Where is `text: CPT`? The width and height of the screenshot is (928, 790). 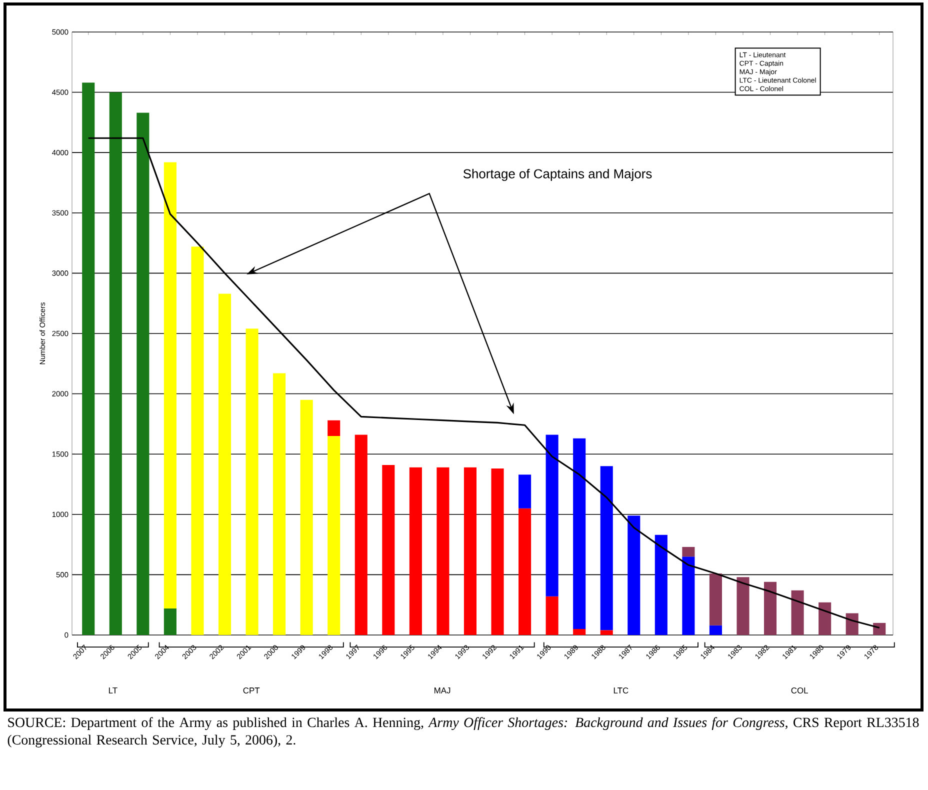
text: CPT is located at coordinates (251, 690).